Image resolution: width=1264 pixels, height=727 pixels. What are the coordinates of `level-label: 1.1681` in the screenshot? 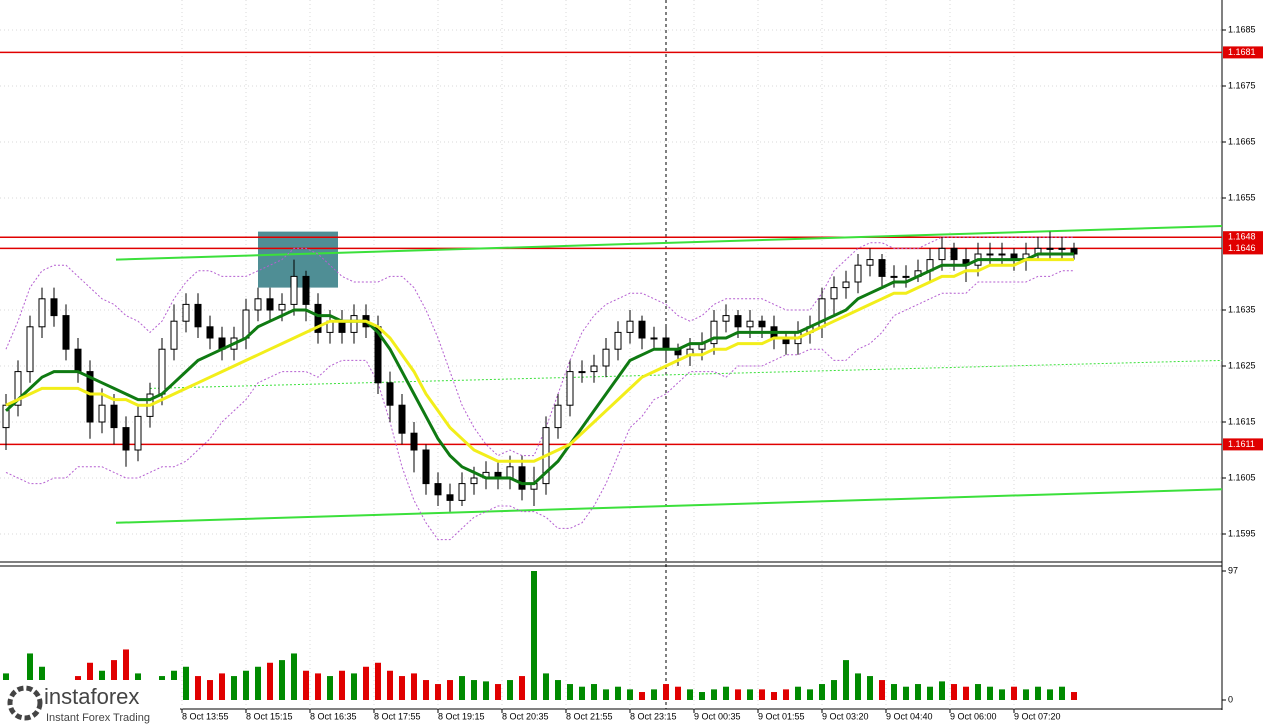 It's located at (1242, 52).